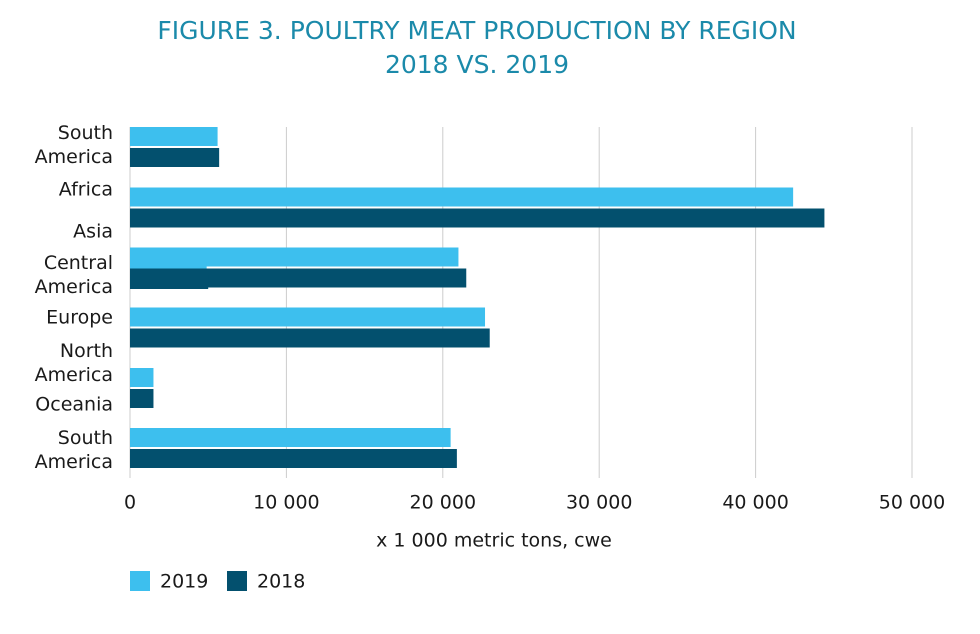  Describe the element at coordinates (93, 232) in the screenshot. I see `y-tick-label: Asia` at that location.